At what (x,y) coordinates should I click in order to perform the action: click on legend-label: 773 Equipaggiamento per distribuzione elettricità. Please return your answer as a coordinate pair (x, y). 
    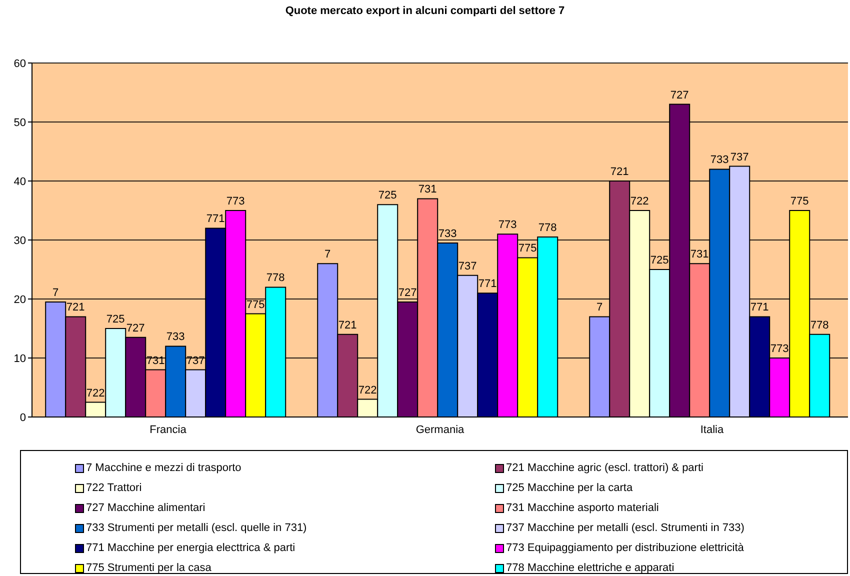
    Looking at the image, I should click on (625, 548).